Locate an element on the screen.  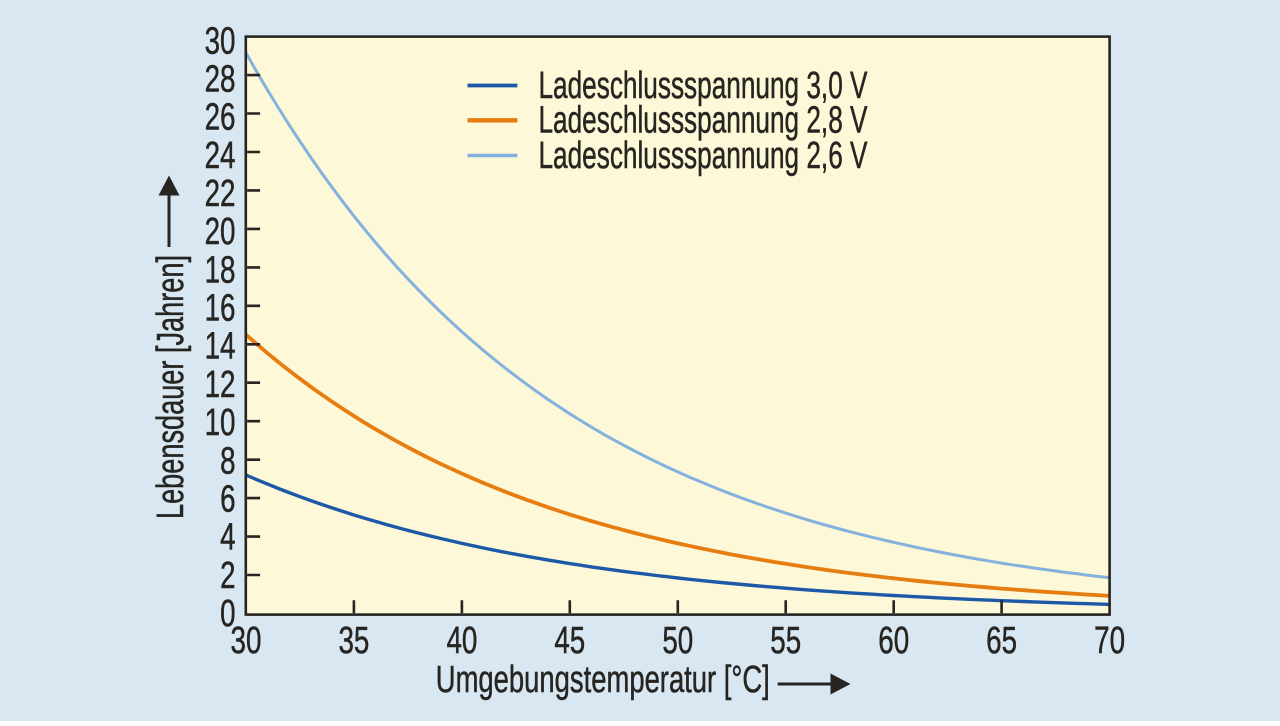
svg-text: 2 is located at coordinates (227, 576).